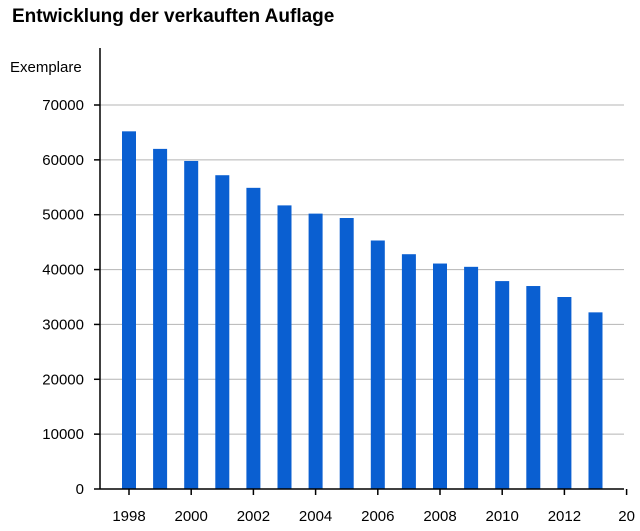  I want to click on x-tick-label: 2004, so click(315, 516).